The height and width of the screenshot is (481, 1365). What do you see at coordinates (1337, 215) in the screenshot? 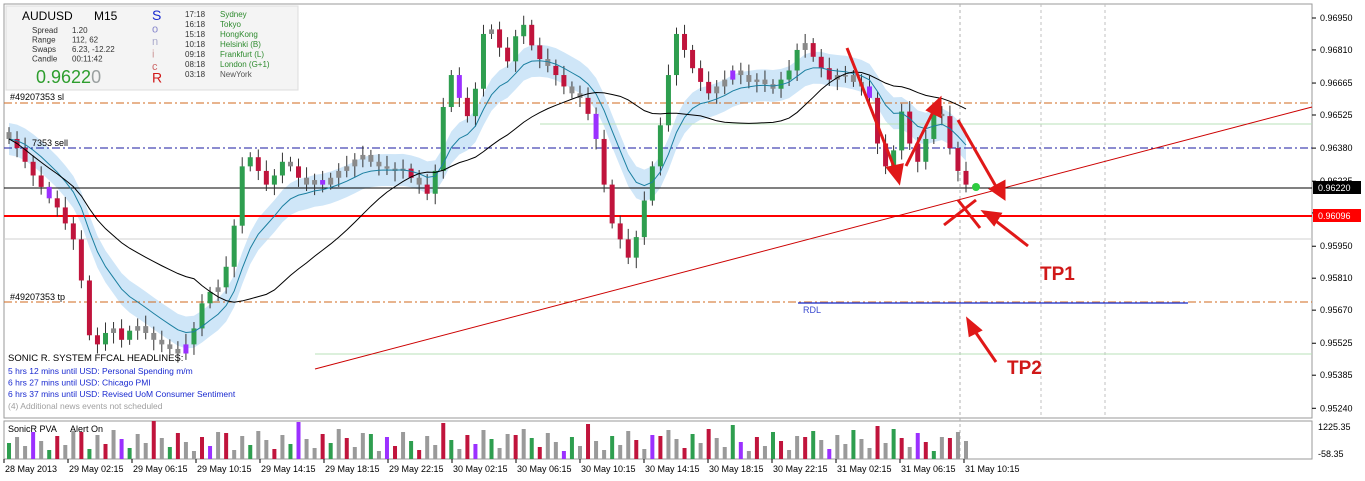
I see `support-price-tag` at bounding box center [1337, 215].